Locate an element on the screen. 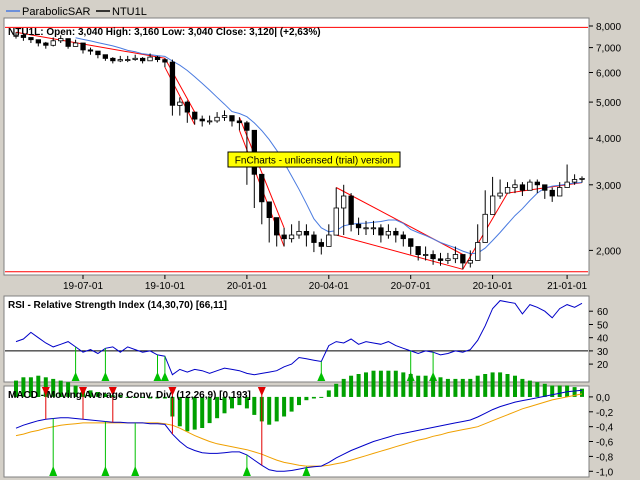 This screenshot has width=640, height=480. rsi-series is located at coordinates (299, 338).